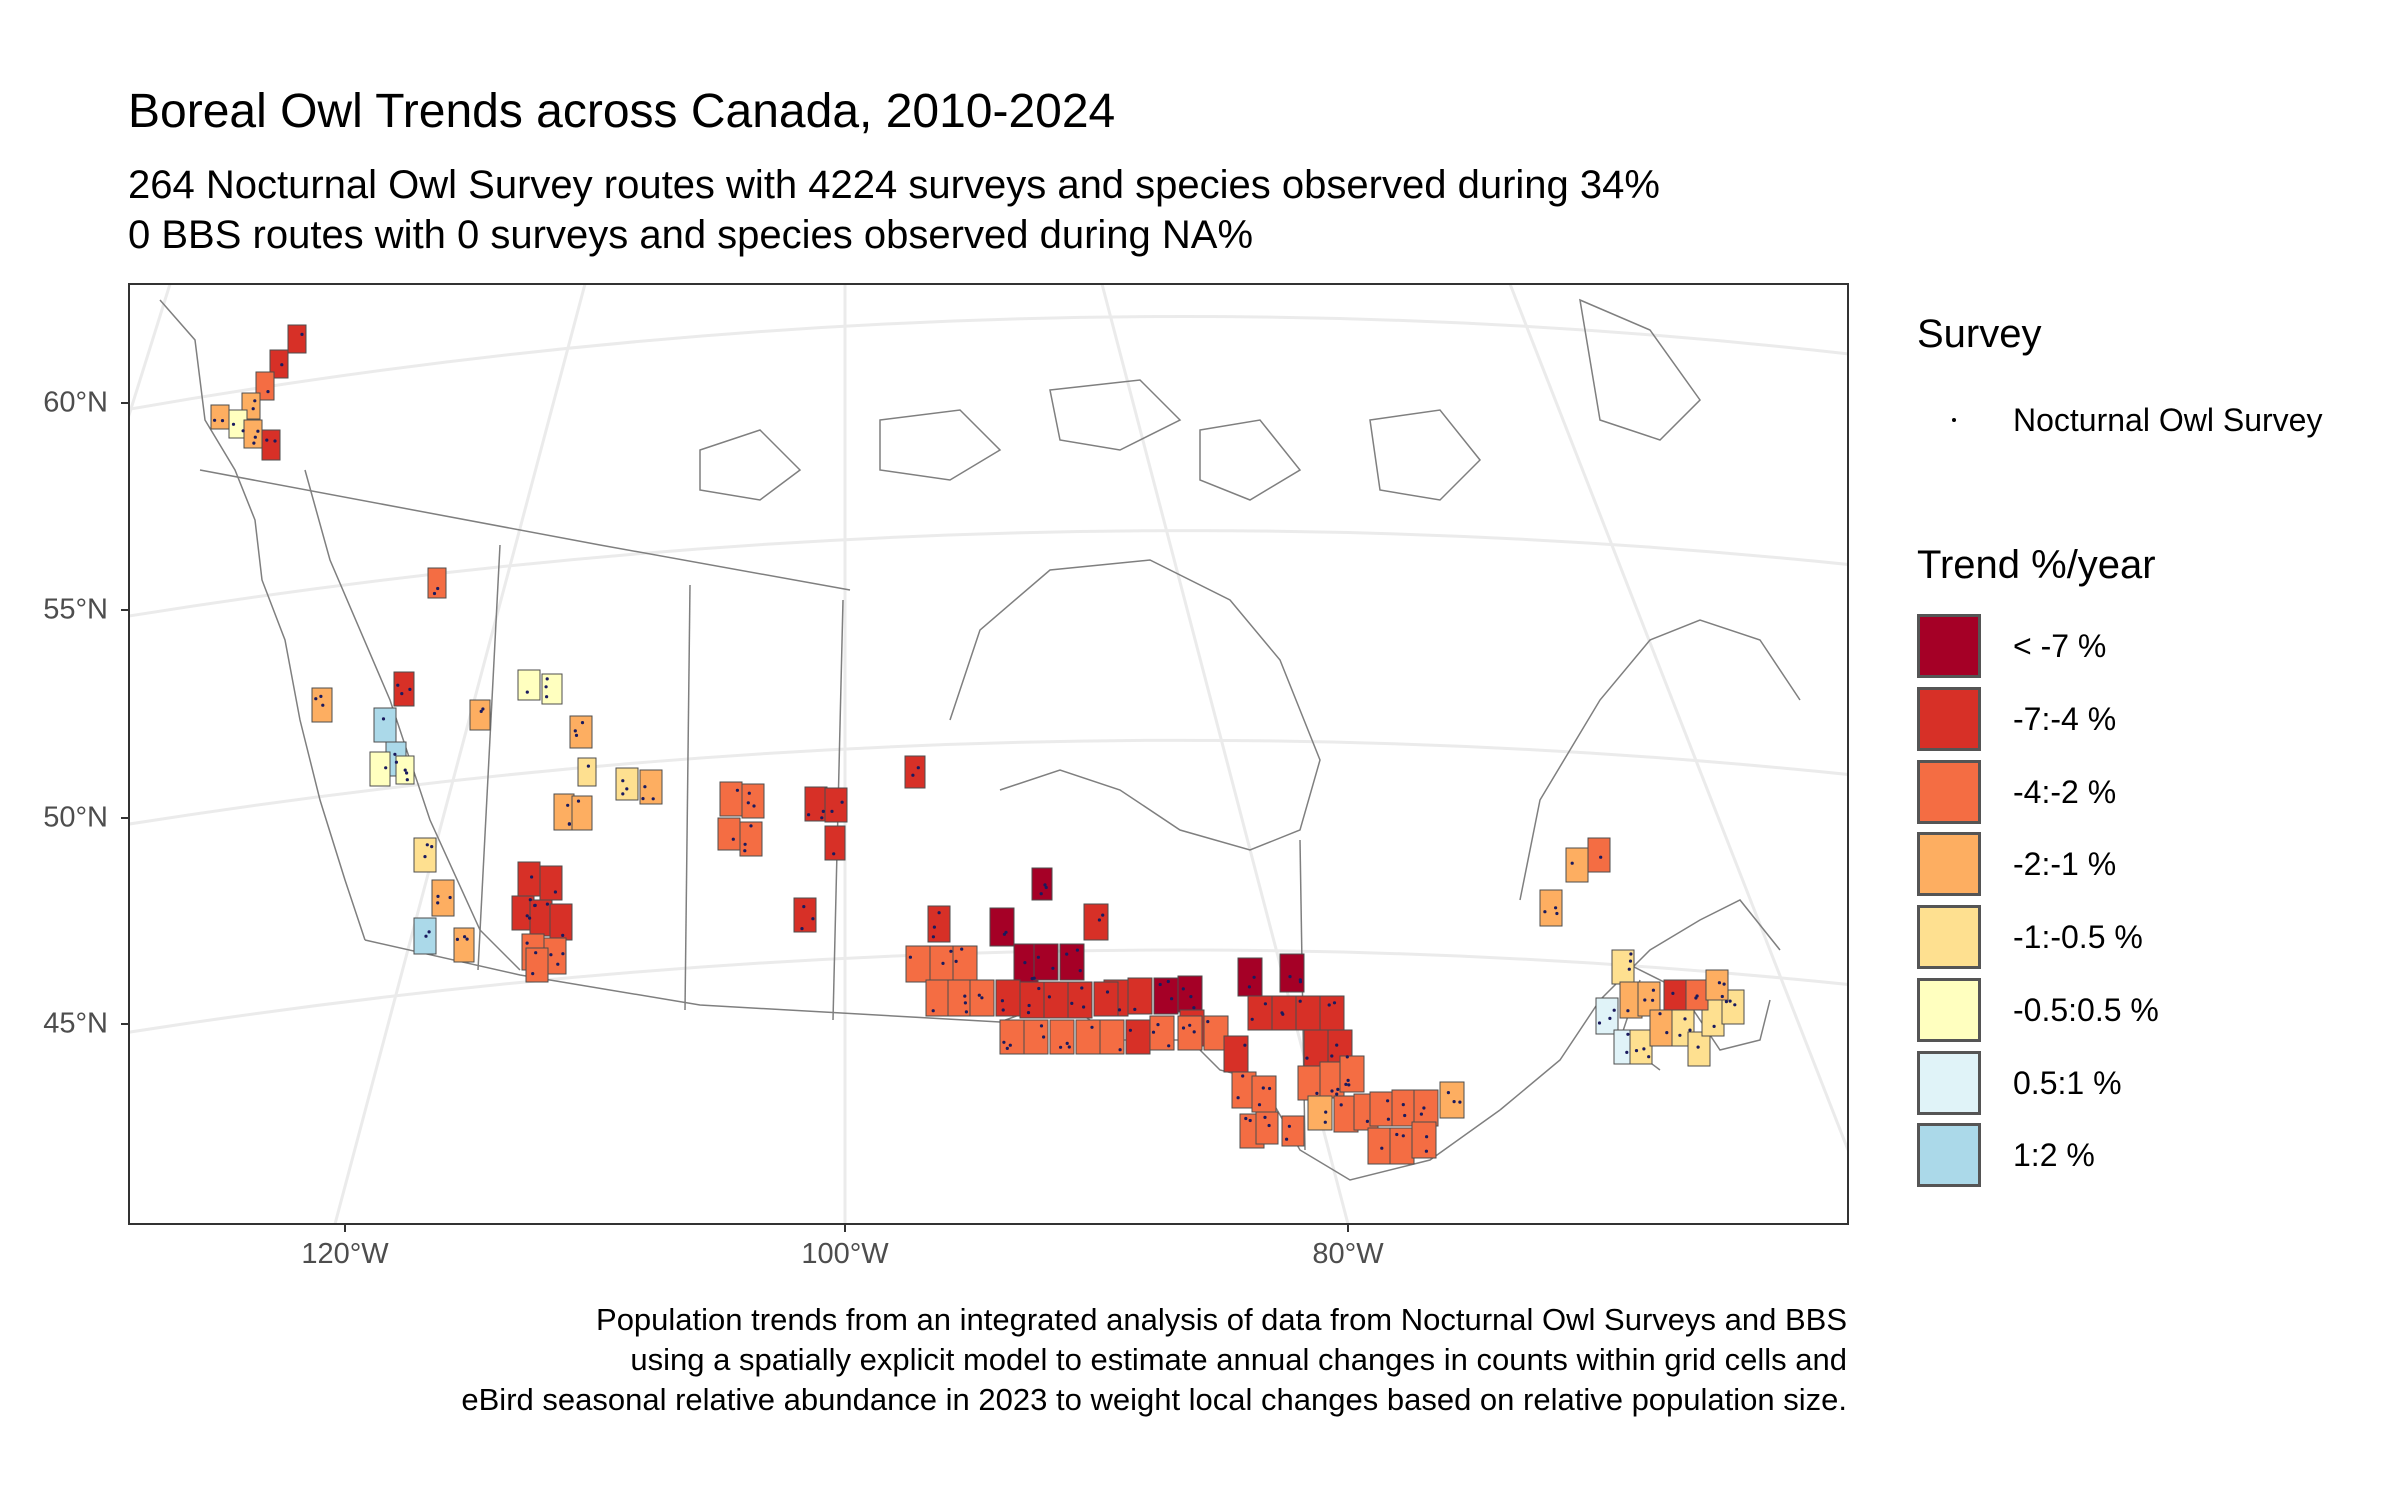 This screenshot has height=1500, width=2400. Describe the element at coordinates (2060, 646) in the screenshot. I see `legend-trend-label: < -7 %` at that location.